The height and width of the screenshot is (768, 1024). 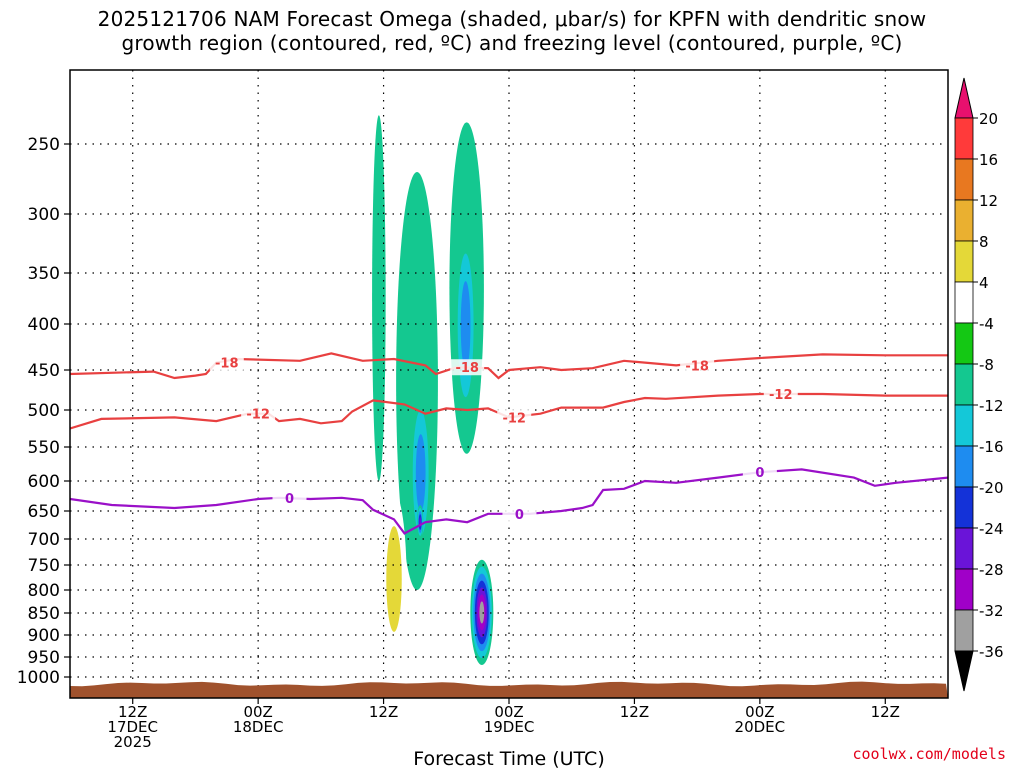 What do you see at coordinates (991, 611) in the screenshot?
I see `colorbar-label-12: -32` at bounding box center [991, 611].